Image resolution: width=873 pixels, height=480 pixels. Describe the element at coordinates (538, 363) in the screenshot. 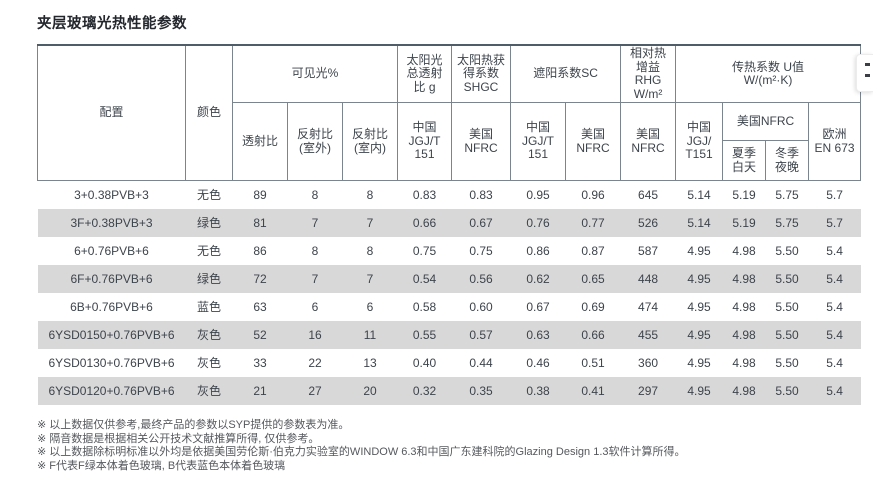

I see `cell-value: 0.46` at that location.